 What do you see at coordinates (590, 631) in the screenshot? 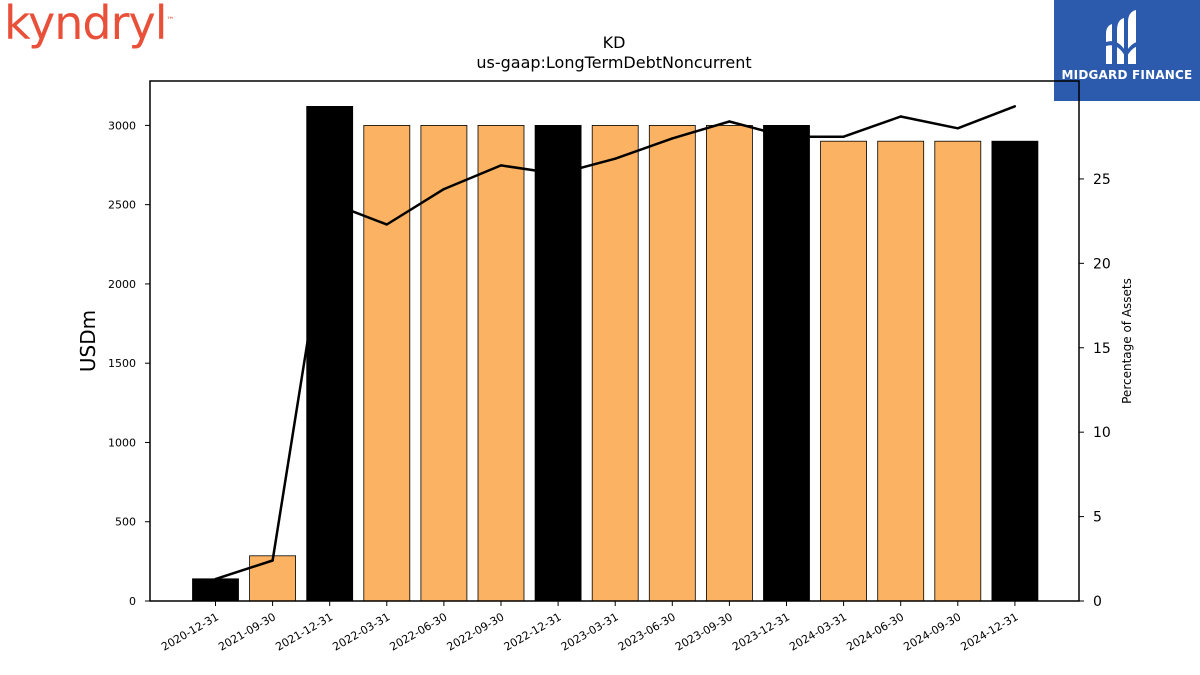
I see `x-tick-label: 2023-03-31` at bounding box center [590, 631].